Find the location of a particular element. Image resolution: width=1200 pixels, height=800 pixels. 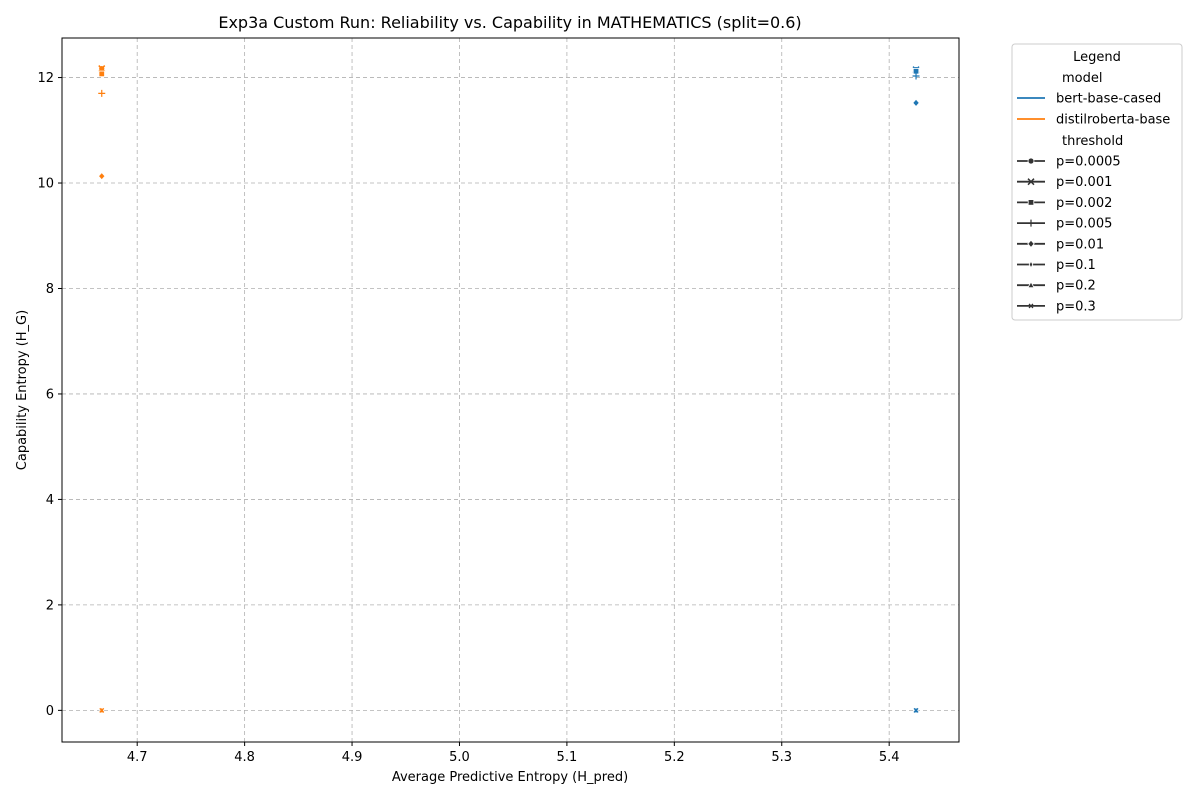

y-axis: 0 2 4 6 8 10 12 is located at coordinates (49, 395).